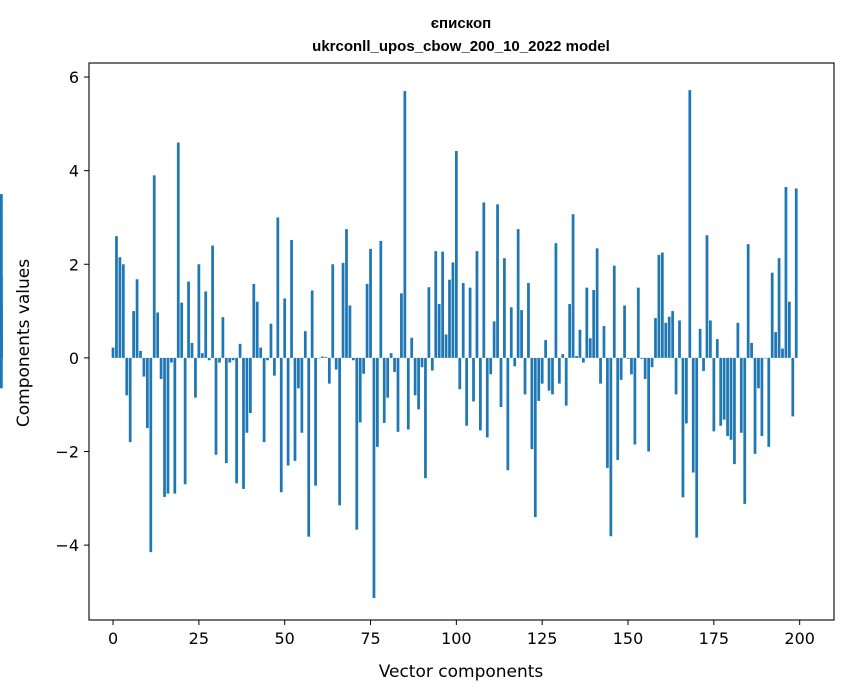 The image size is (847, 696). I want to click on x-tick-label: 125, so click(542, 638).